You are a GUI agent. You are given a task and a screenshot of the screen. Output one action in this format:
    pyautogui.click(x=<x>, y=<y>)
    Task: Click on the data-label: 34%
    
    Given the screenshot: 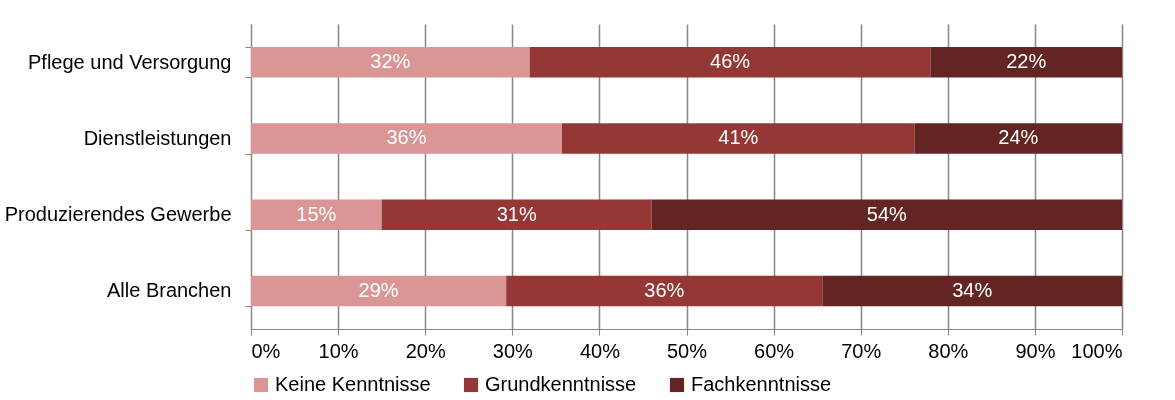 What is the action you would take?
    pyautogui.click(x=972, y=289)
    